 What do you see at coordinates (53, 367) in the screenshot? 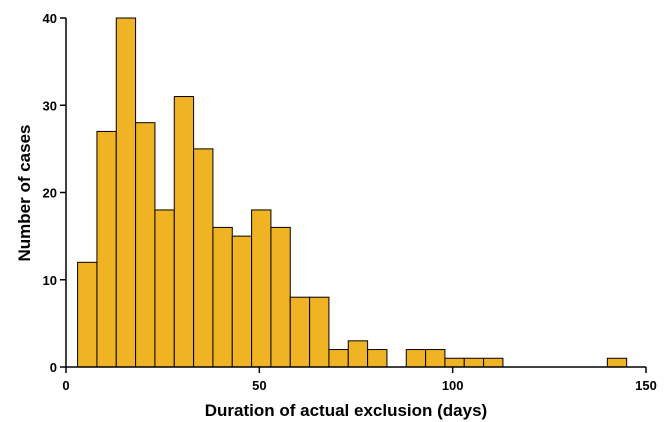
I see `y-tick-label: 0` at bounding box center [53, 367].